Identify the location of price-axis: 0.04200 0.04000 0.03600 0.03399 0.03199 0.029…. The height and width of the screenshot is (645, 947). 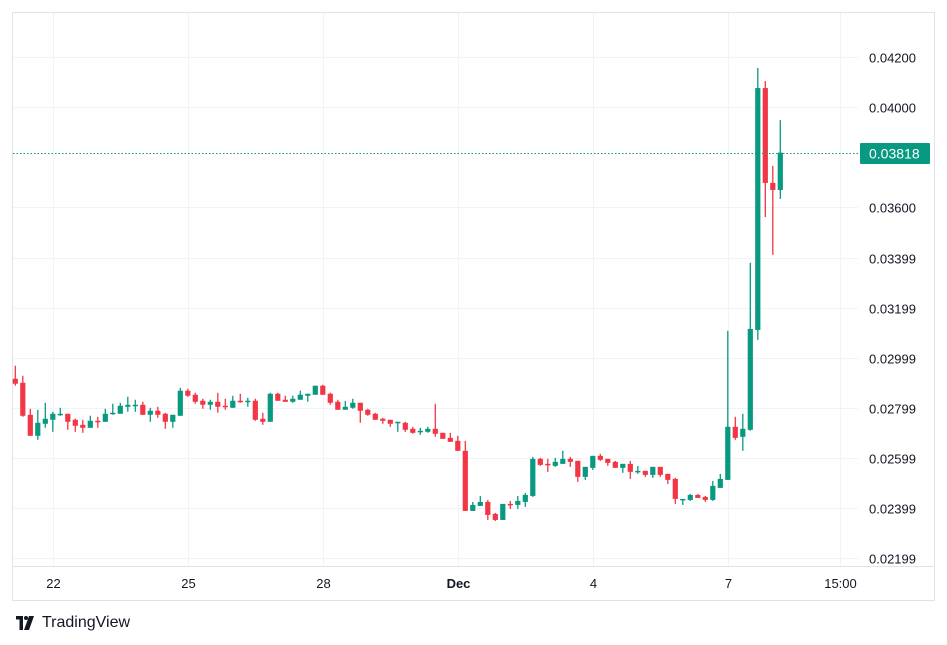
(892, 309).